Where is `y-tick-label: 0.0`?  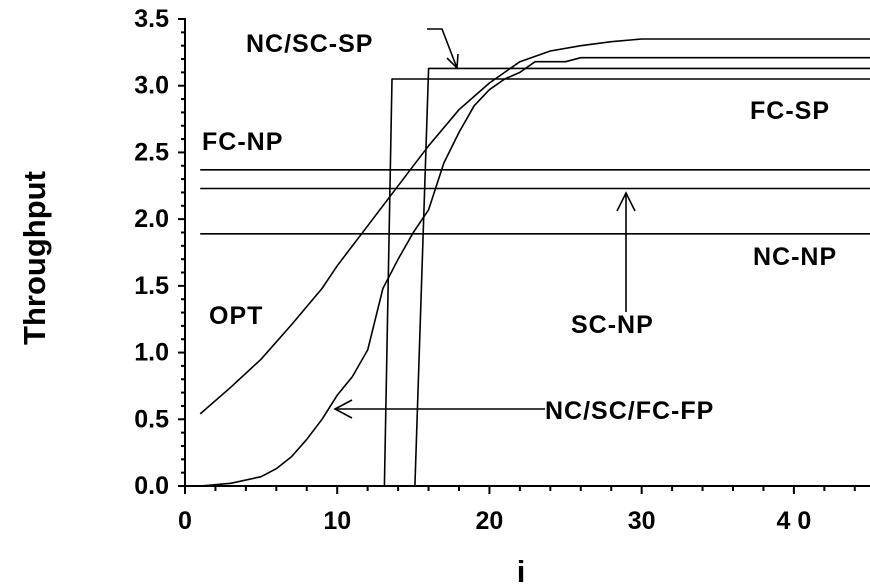
y-tick-label: 0.0 is located at coordinates (151, 486).